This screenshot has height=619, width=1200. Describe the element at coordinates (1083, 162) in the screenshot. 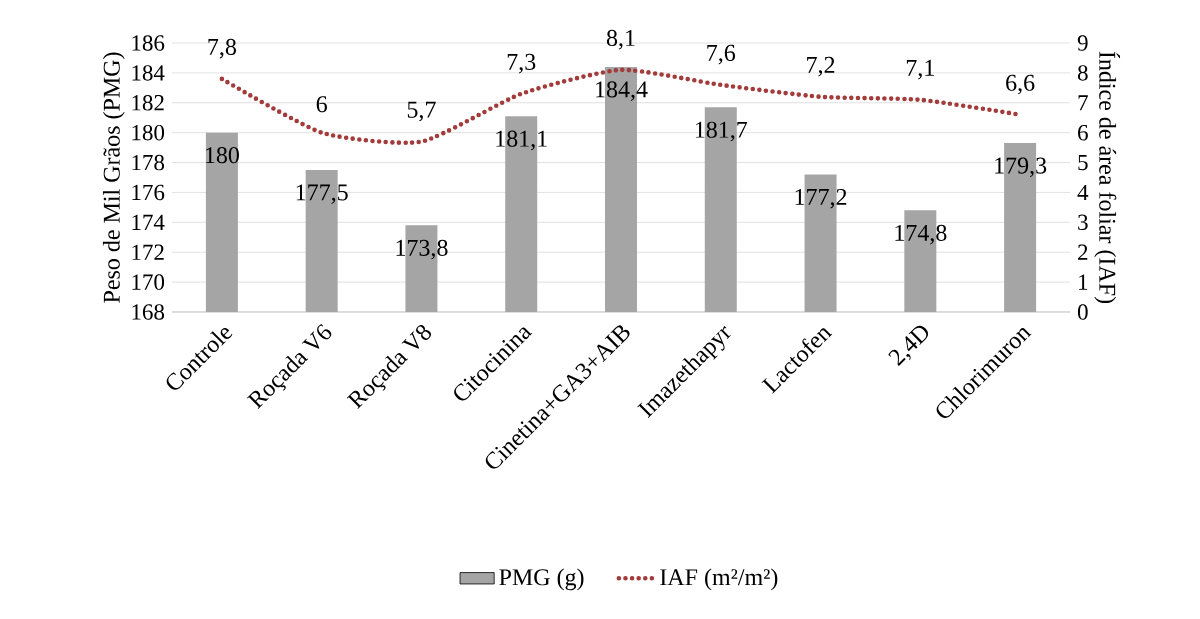

I see `y2-tick-label: 5` at that location.